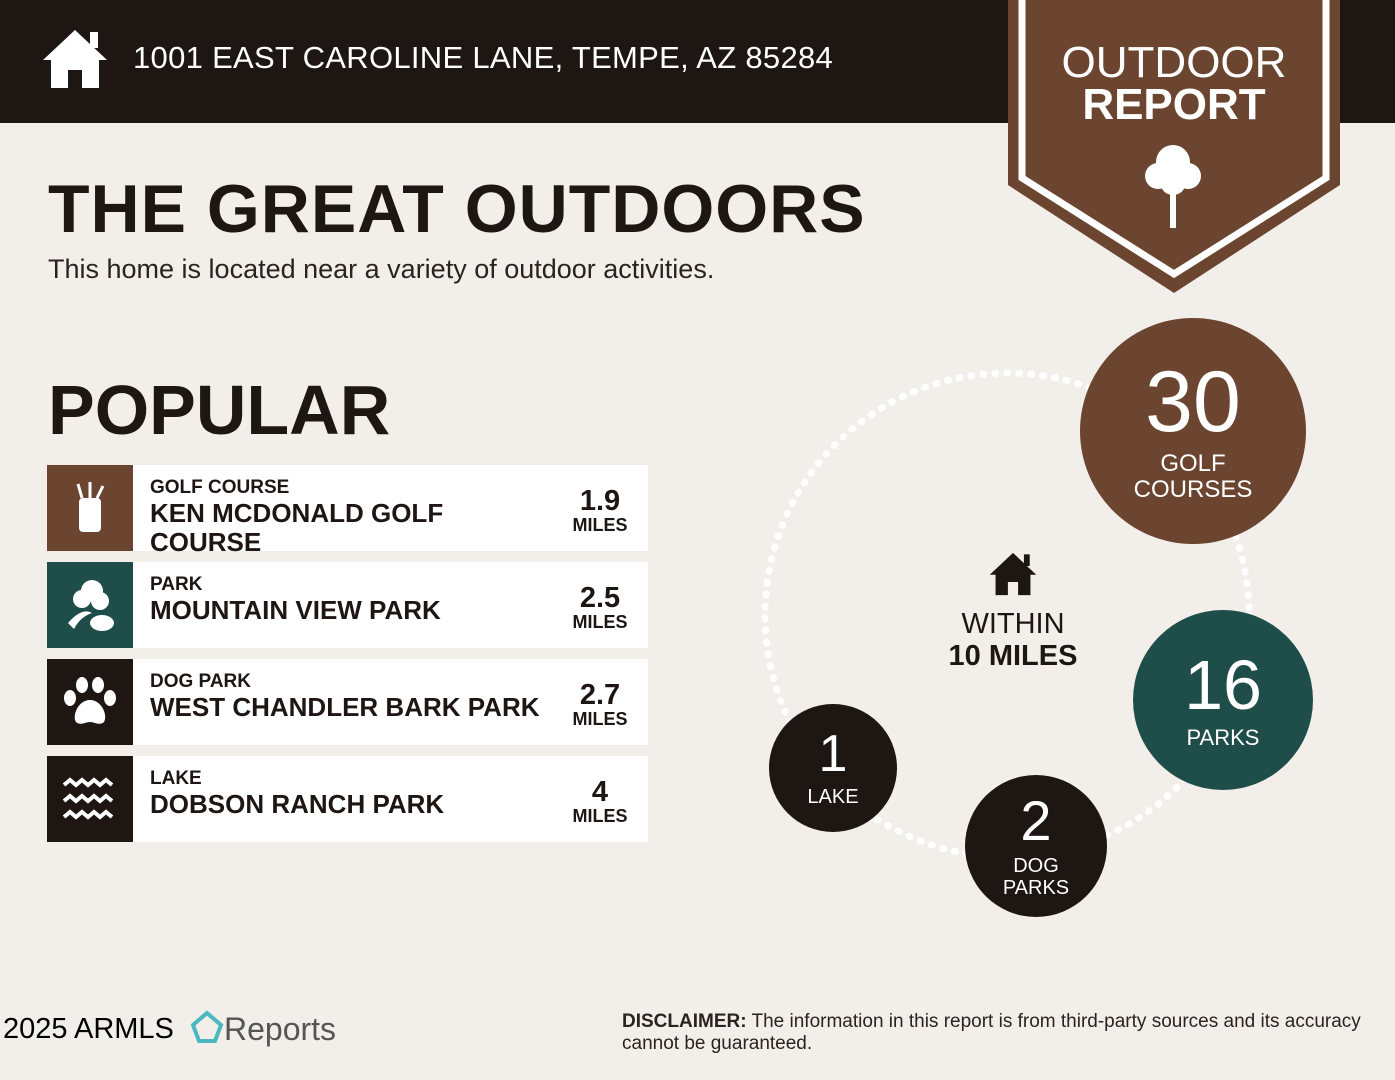 The height and width of the screenshot is (1080, 1395). What do you see at coordinates (90, 702) in the screenshot?
I see `paw-icon` at bounding box center [90, 702].